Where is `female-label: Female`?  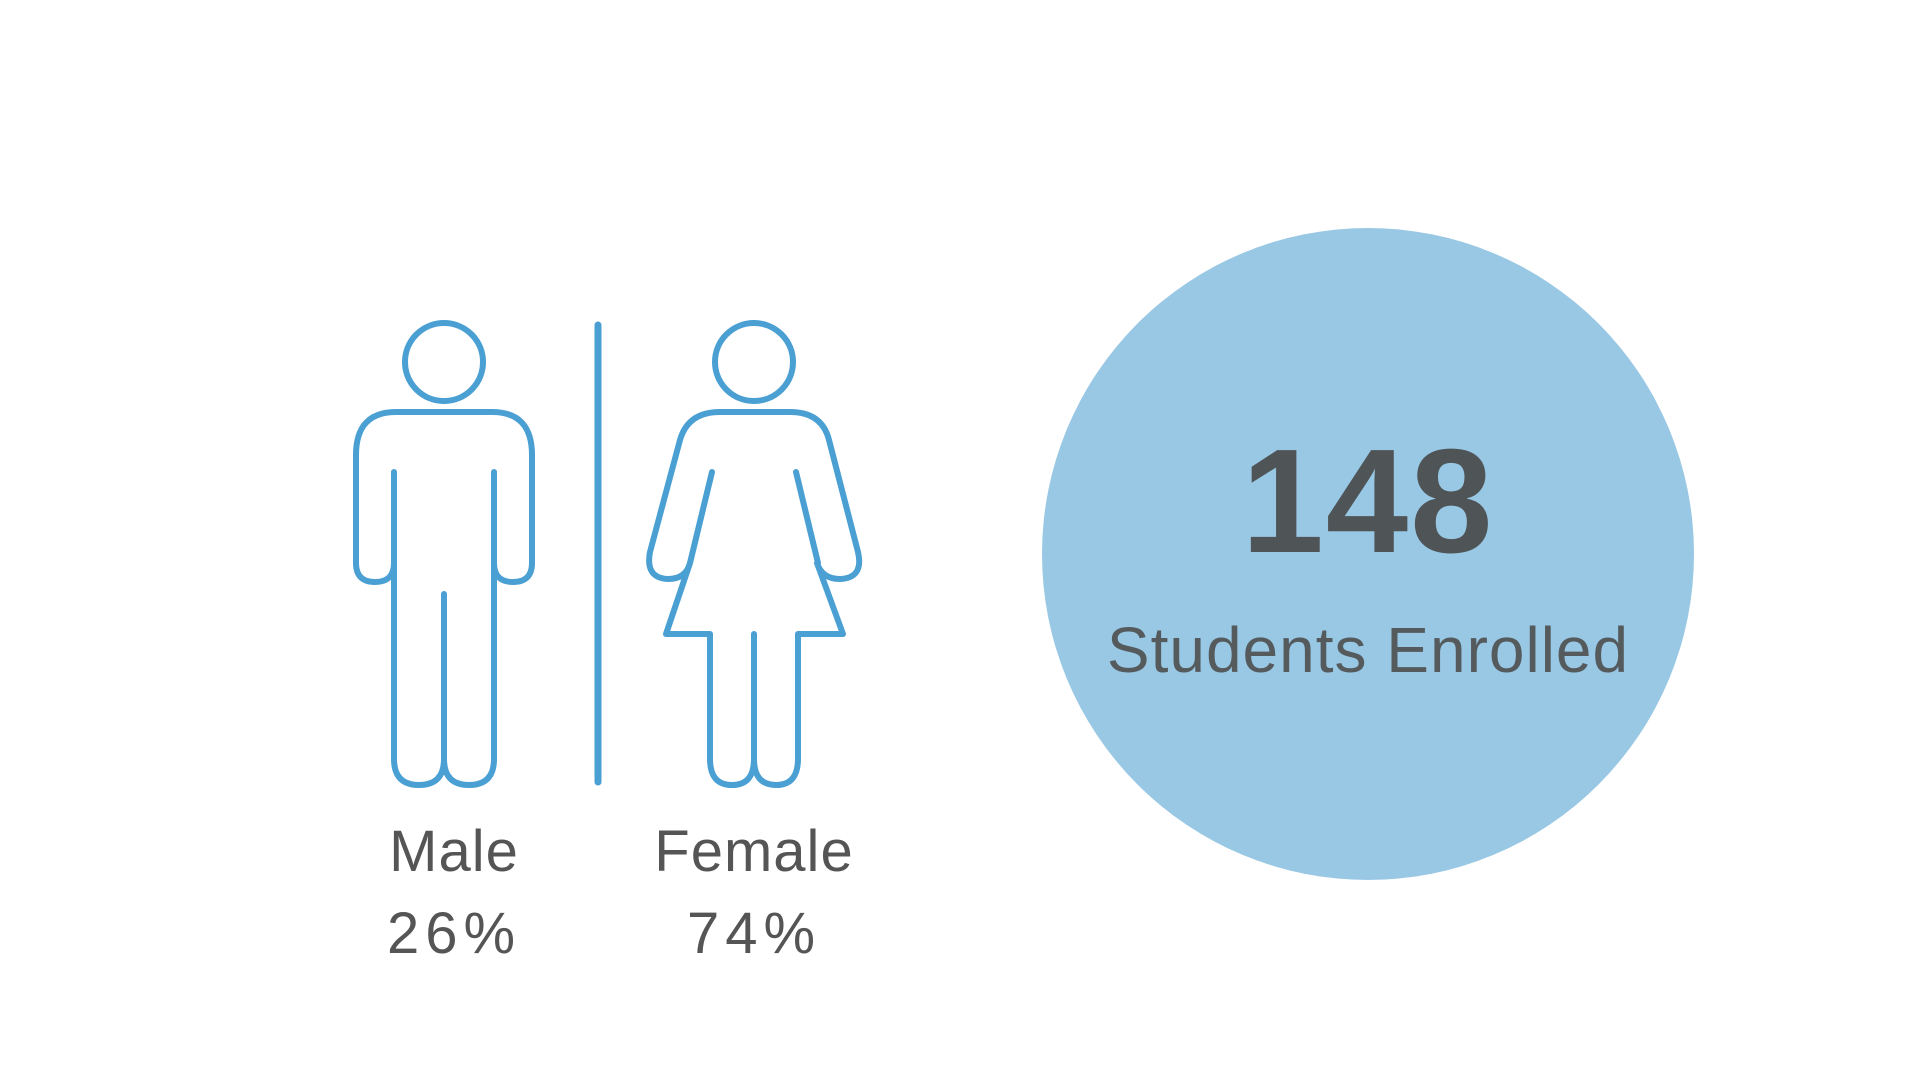
female-label: Female is located at coordinates (754, 851).